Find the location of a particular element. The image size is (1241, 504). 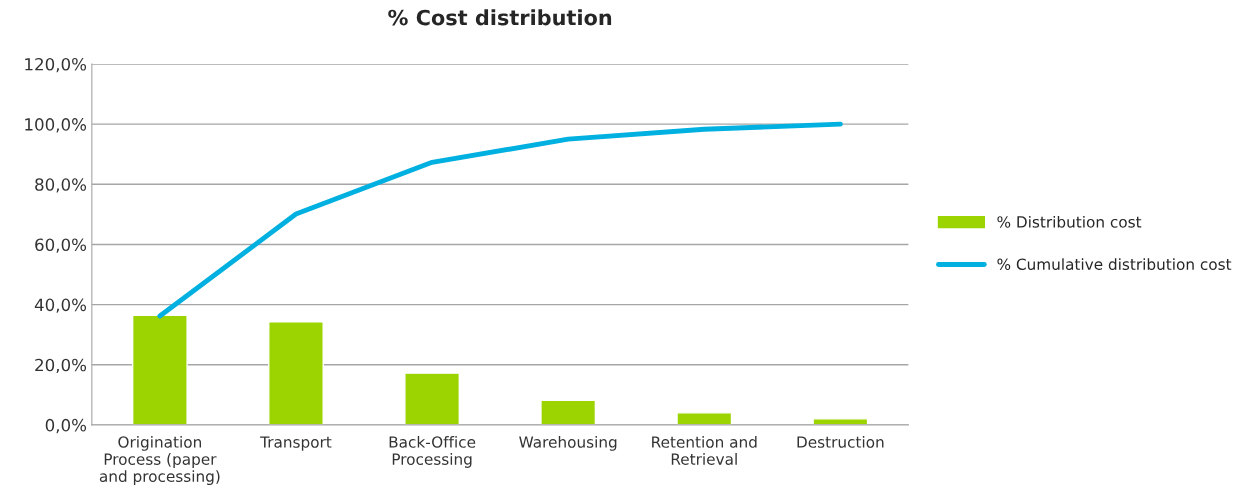

y-tick-label: 120,0% is located at coordinates (56, 65).